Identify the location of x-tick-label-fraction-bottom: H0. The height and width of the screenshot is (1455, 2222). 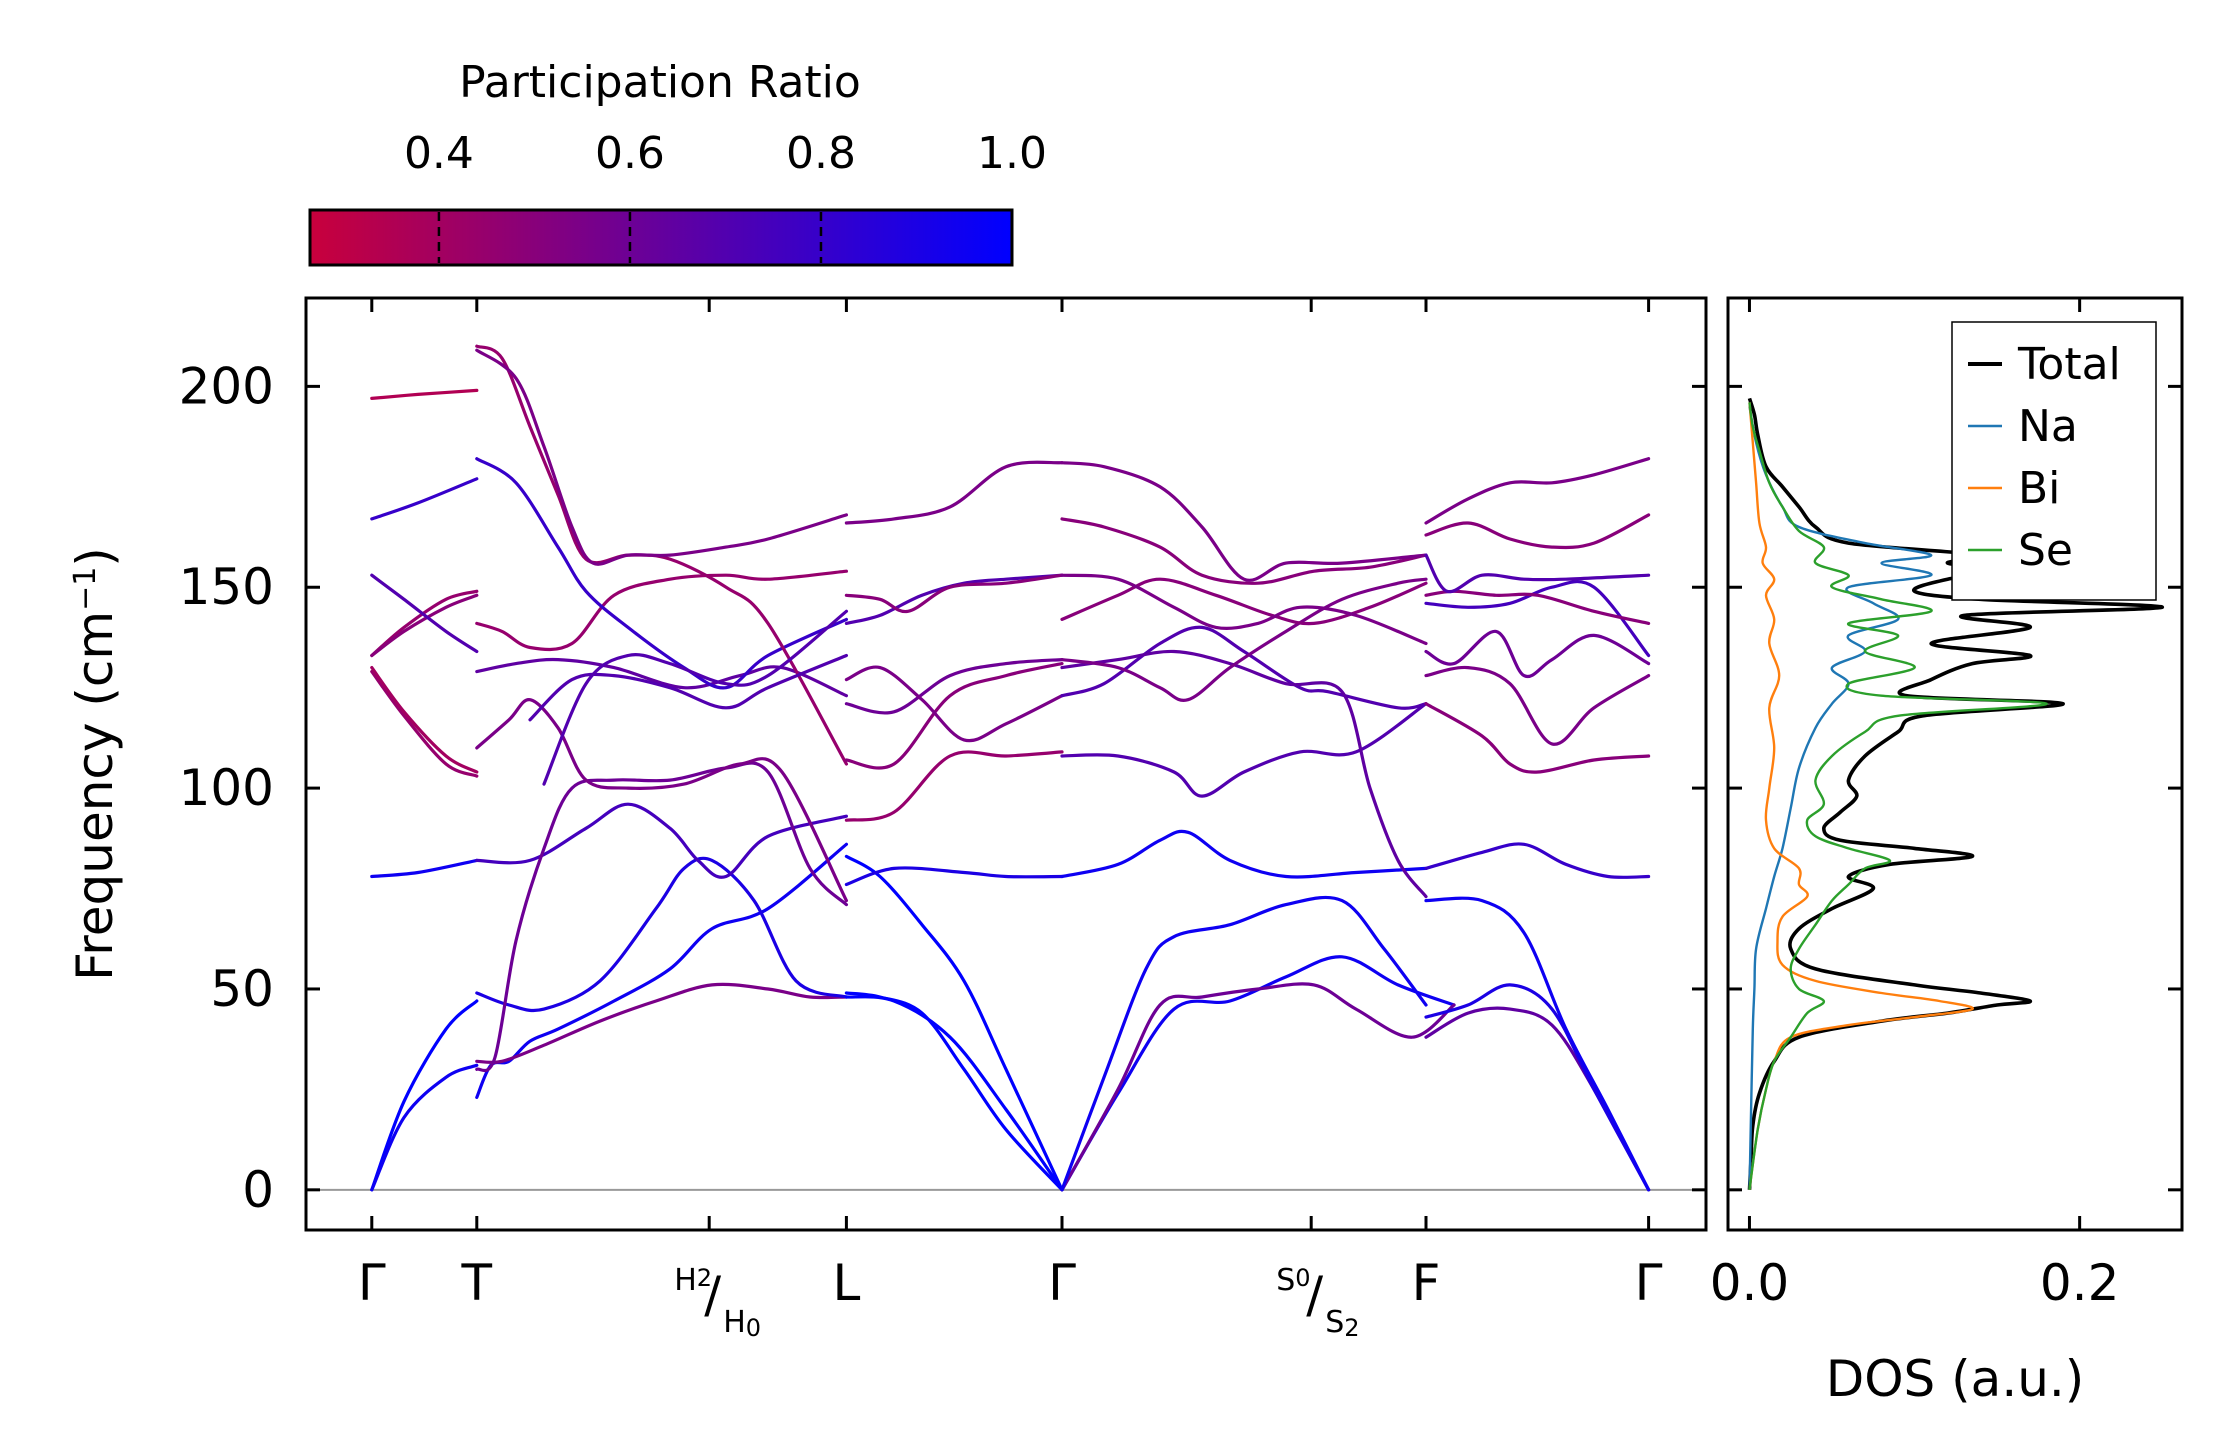
(742, 1323).